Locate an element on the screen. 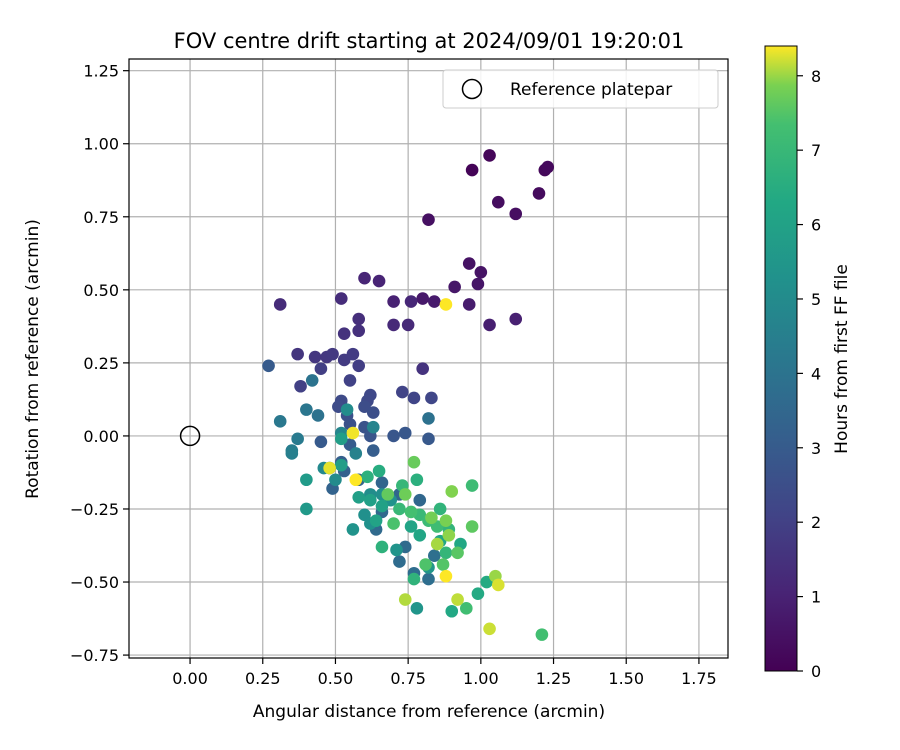 This screenshot has height=750, width=900. reference-marker-group is located at coordinates (190, 436).